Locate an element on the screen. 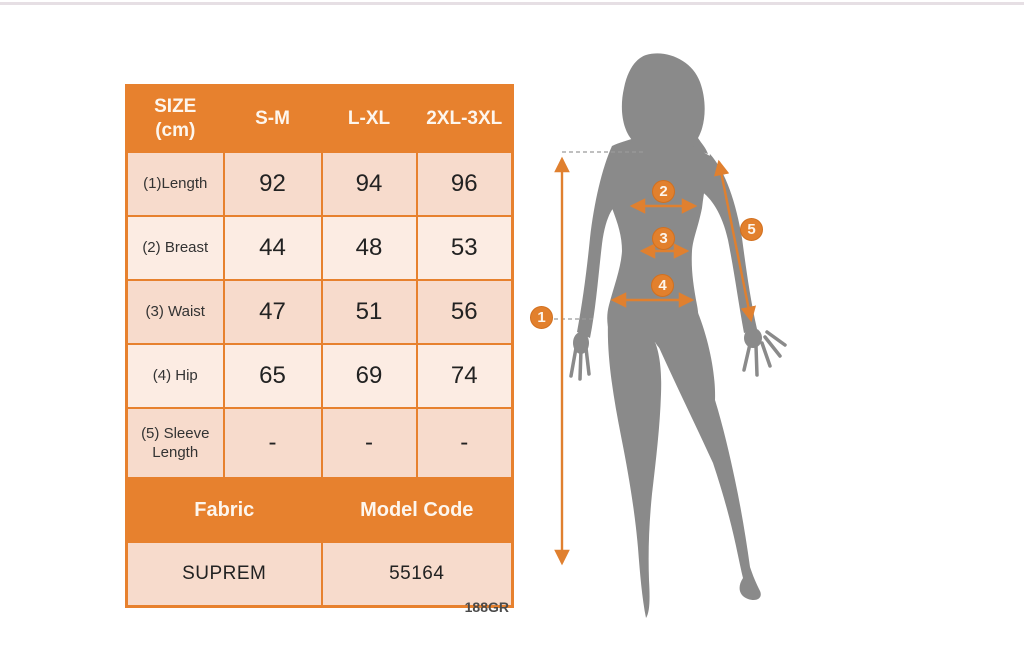 The width and height of the screenshot is (1024, 661). head-shape is located at coordinates (664, 103).